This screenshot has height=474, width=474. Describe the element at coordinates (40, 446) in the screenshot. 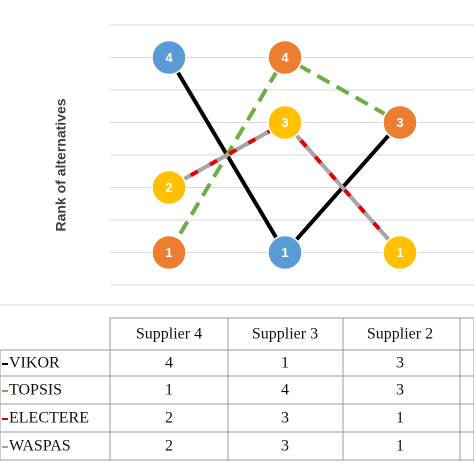

I see `legend-label: WASPAS` at that location.